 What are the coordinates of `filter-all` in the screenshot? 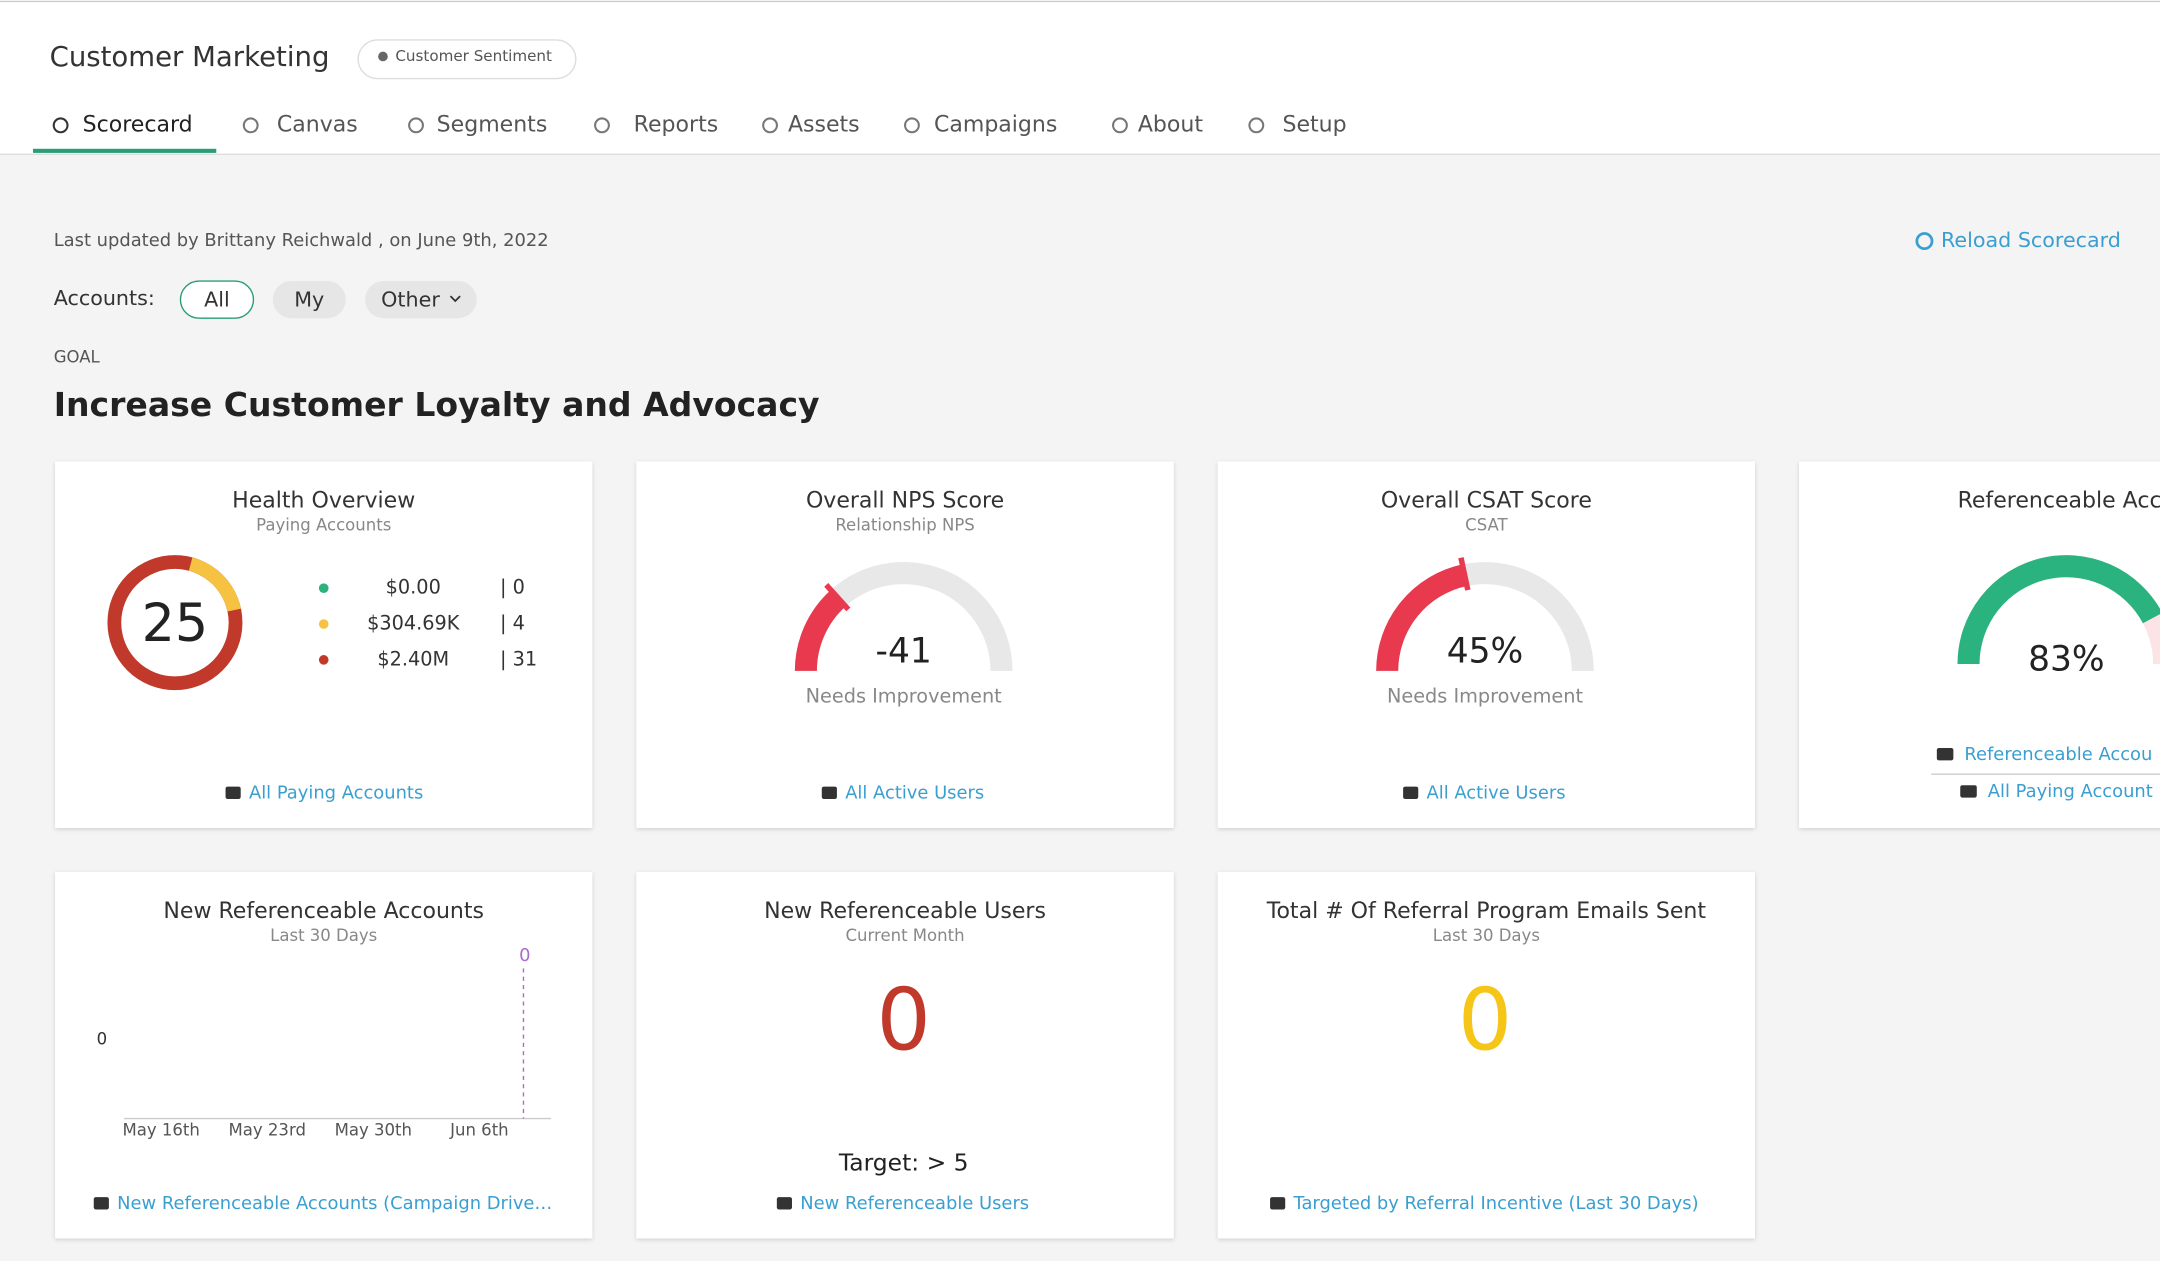 It's located at (217, 299).